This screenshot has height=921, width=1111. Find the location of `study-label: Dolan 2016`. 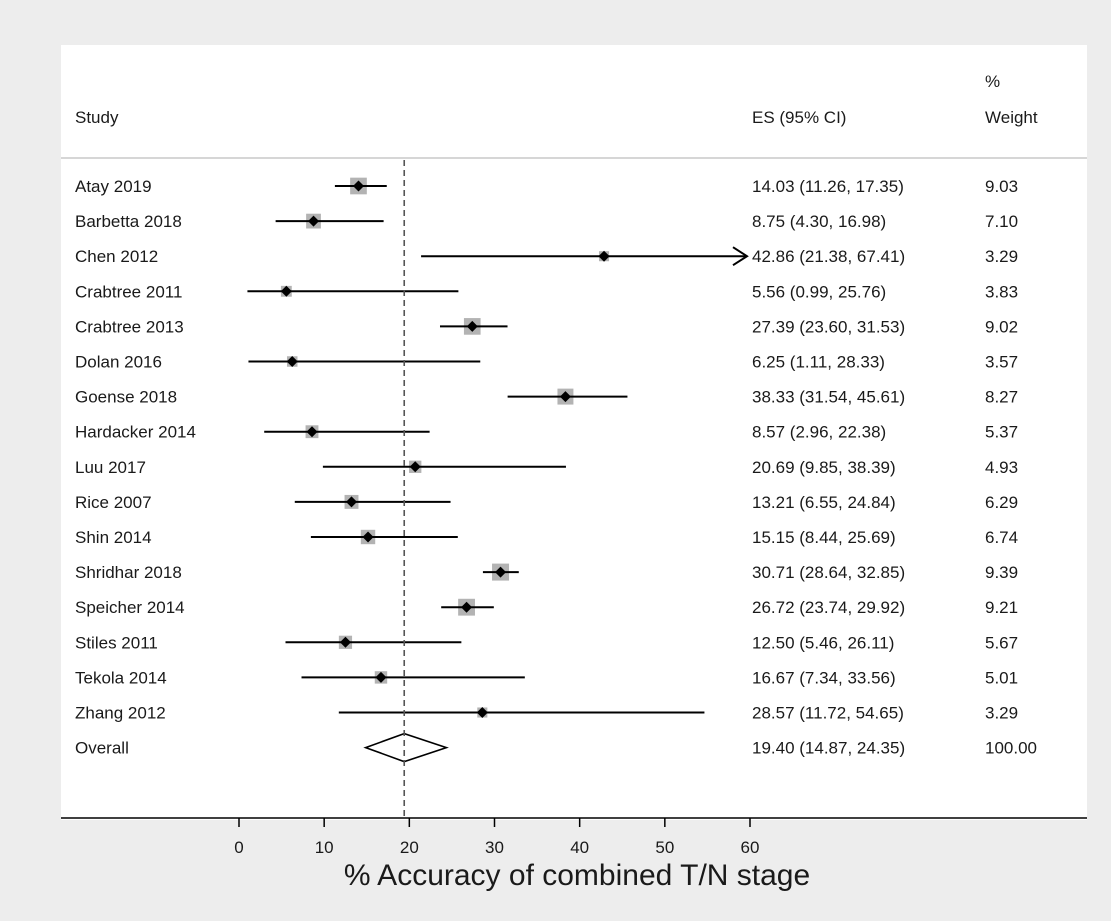

study-label: Dolan 2016 is located at coordinates (118, 362).